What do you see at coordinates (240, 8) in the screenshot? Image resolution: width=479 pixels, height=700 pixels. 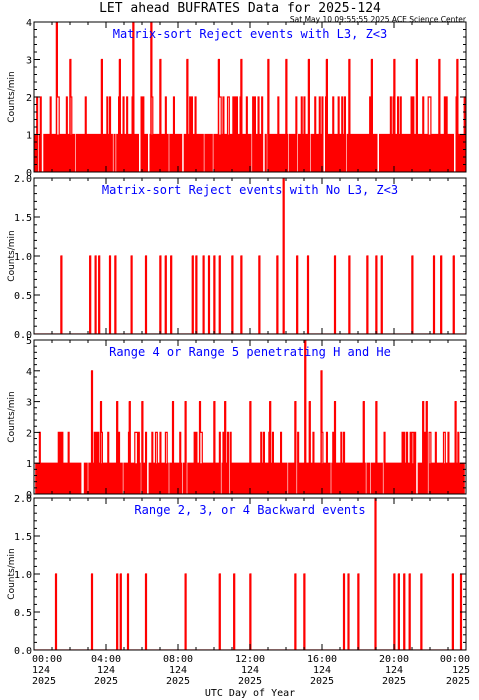 I see `figure-title: LET ahead BUFRATES Data for 2025-124` at bounding box center [240, 8].